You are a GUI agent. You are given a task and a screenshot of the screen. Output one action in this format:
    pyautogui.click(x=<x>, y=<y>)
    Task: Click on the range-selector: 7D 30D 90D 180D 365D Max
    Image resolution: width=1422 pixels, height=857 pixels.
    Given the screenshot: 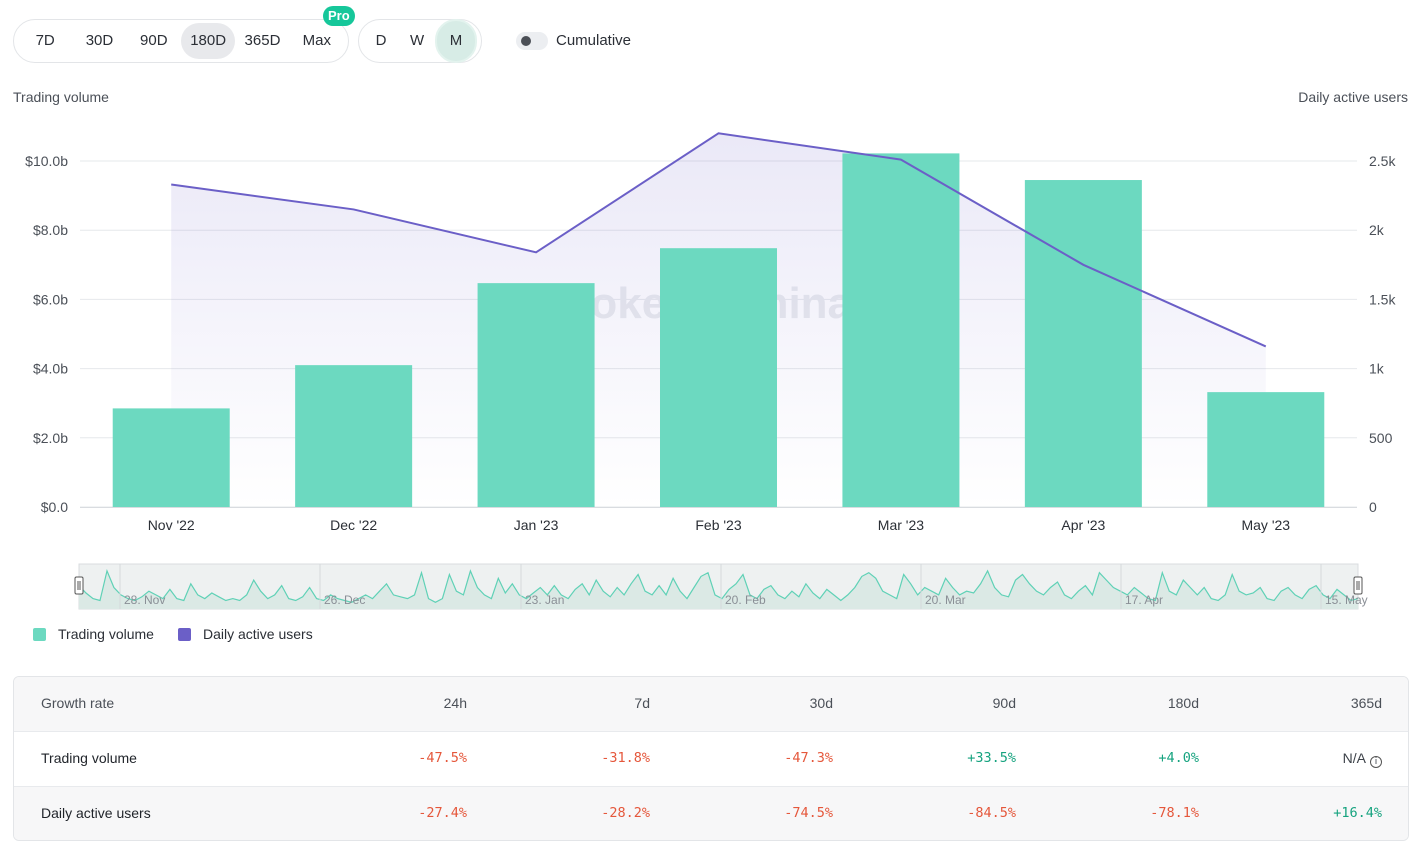 What is the action you would take?
    pyautogui.click(x=181, y=41)
    